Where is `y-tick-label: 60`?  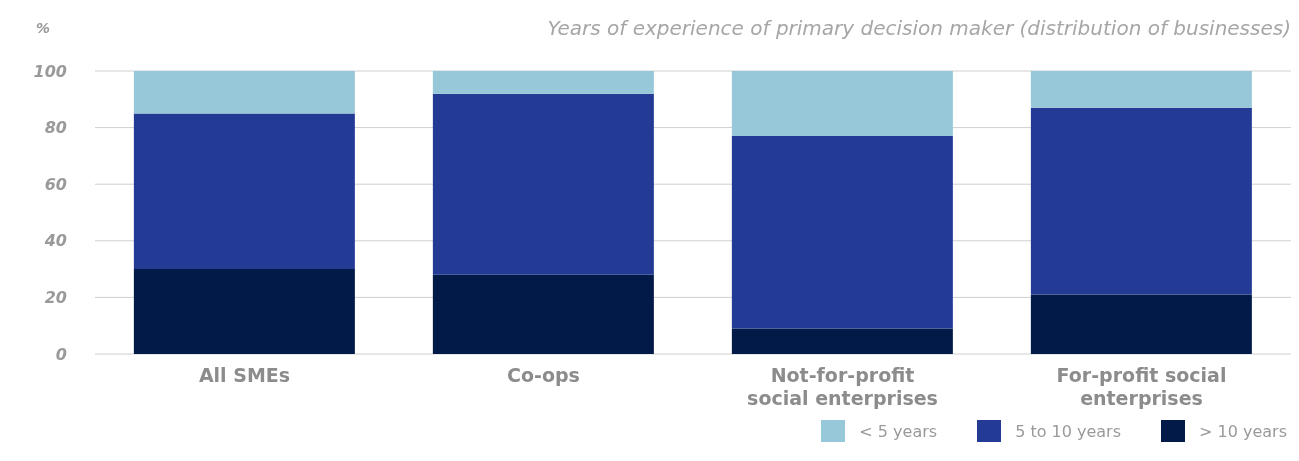 y-tick-label: 60 is located at coordinates (55, 184).